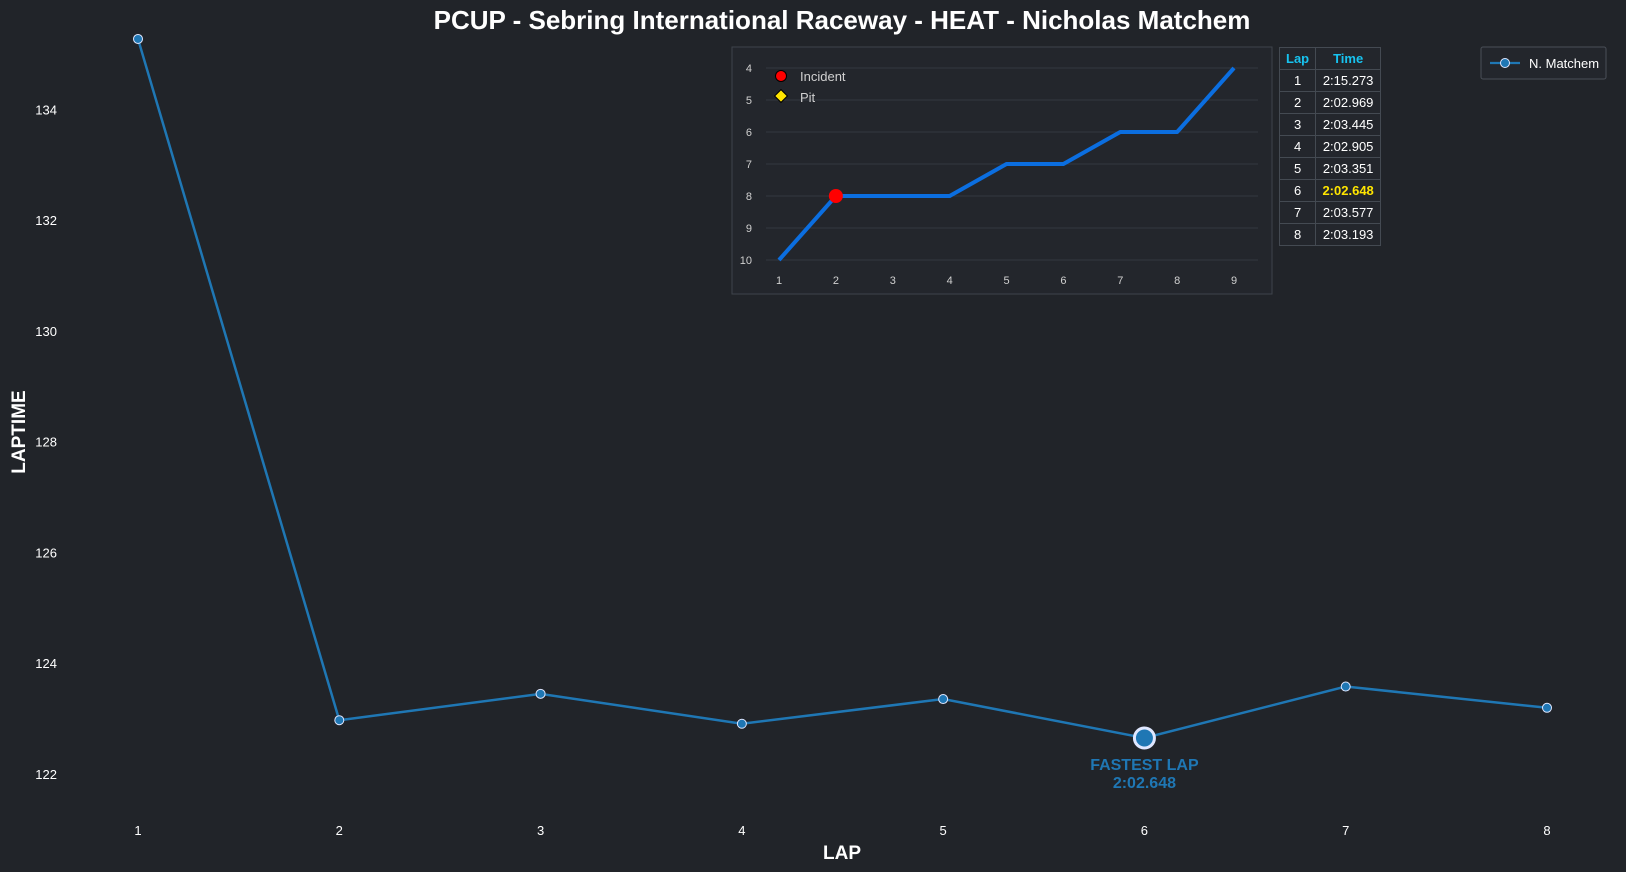 This screenshot has height=872, width=1626. Describe the element at coordinates (1348, 58) in the screenshot. I see `time-column-header: Time` at that location.